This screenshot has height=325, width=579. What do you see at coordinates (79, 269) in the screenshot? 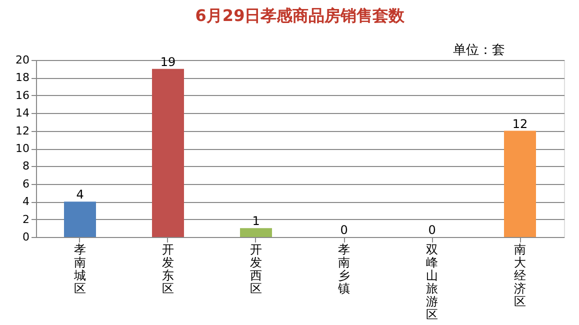
I see `x-tick-label: 孝南城区` at bounding box center [79, 269].